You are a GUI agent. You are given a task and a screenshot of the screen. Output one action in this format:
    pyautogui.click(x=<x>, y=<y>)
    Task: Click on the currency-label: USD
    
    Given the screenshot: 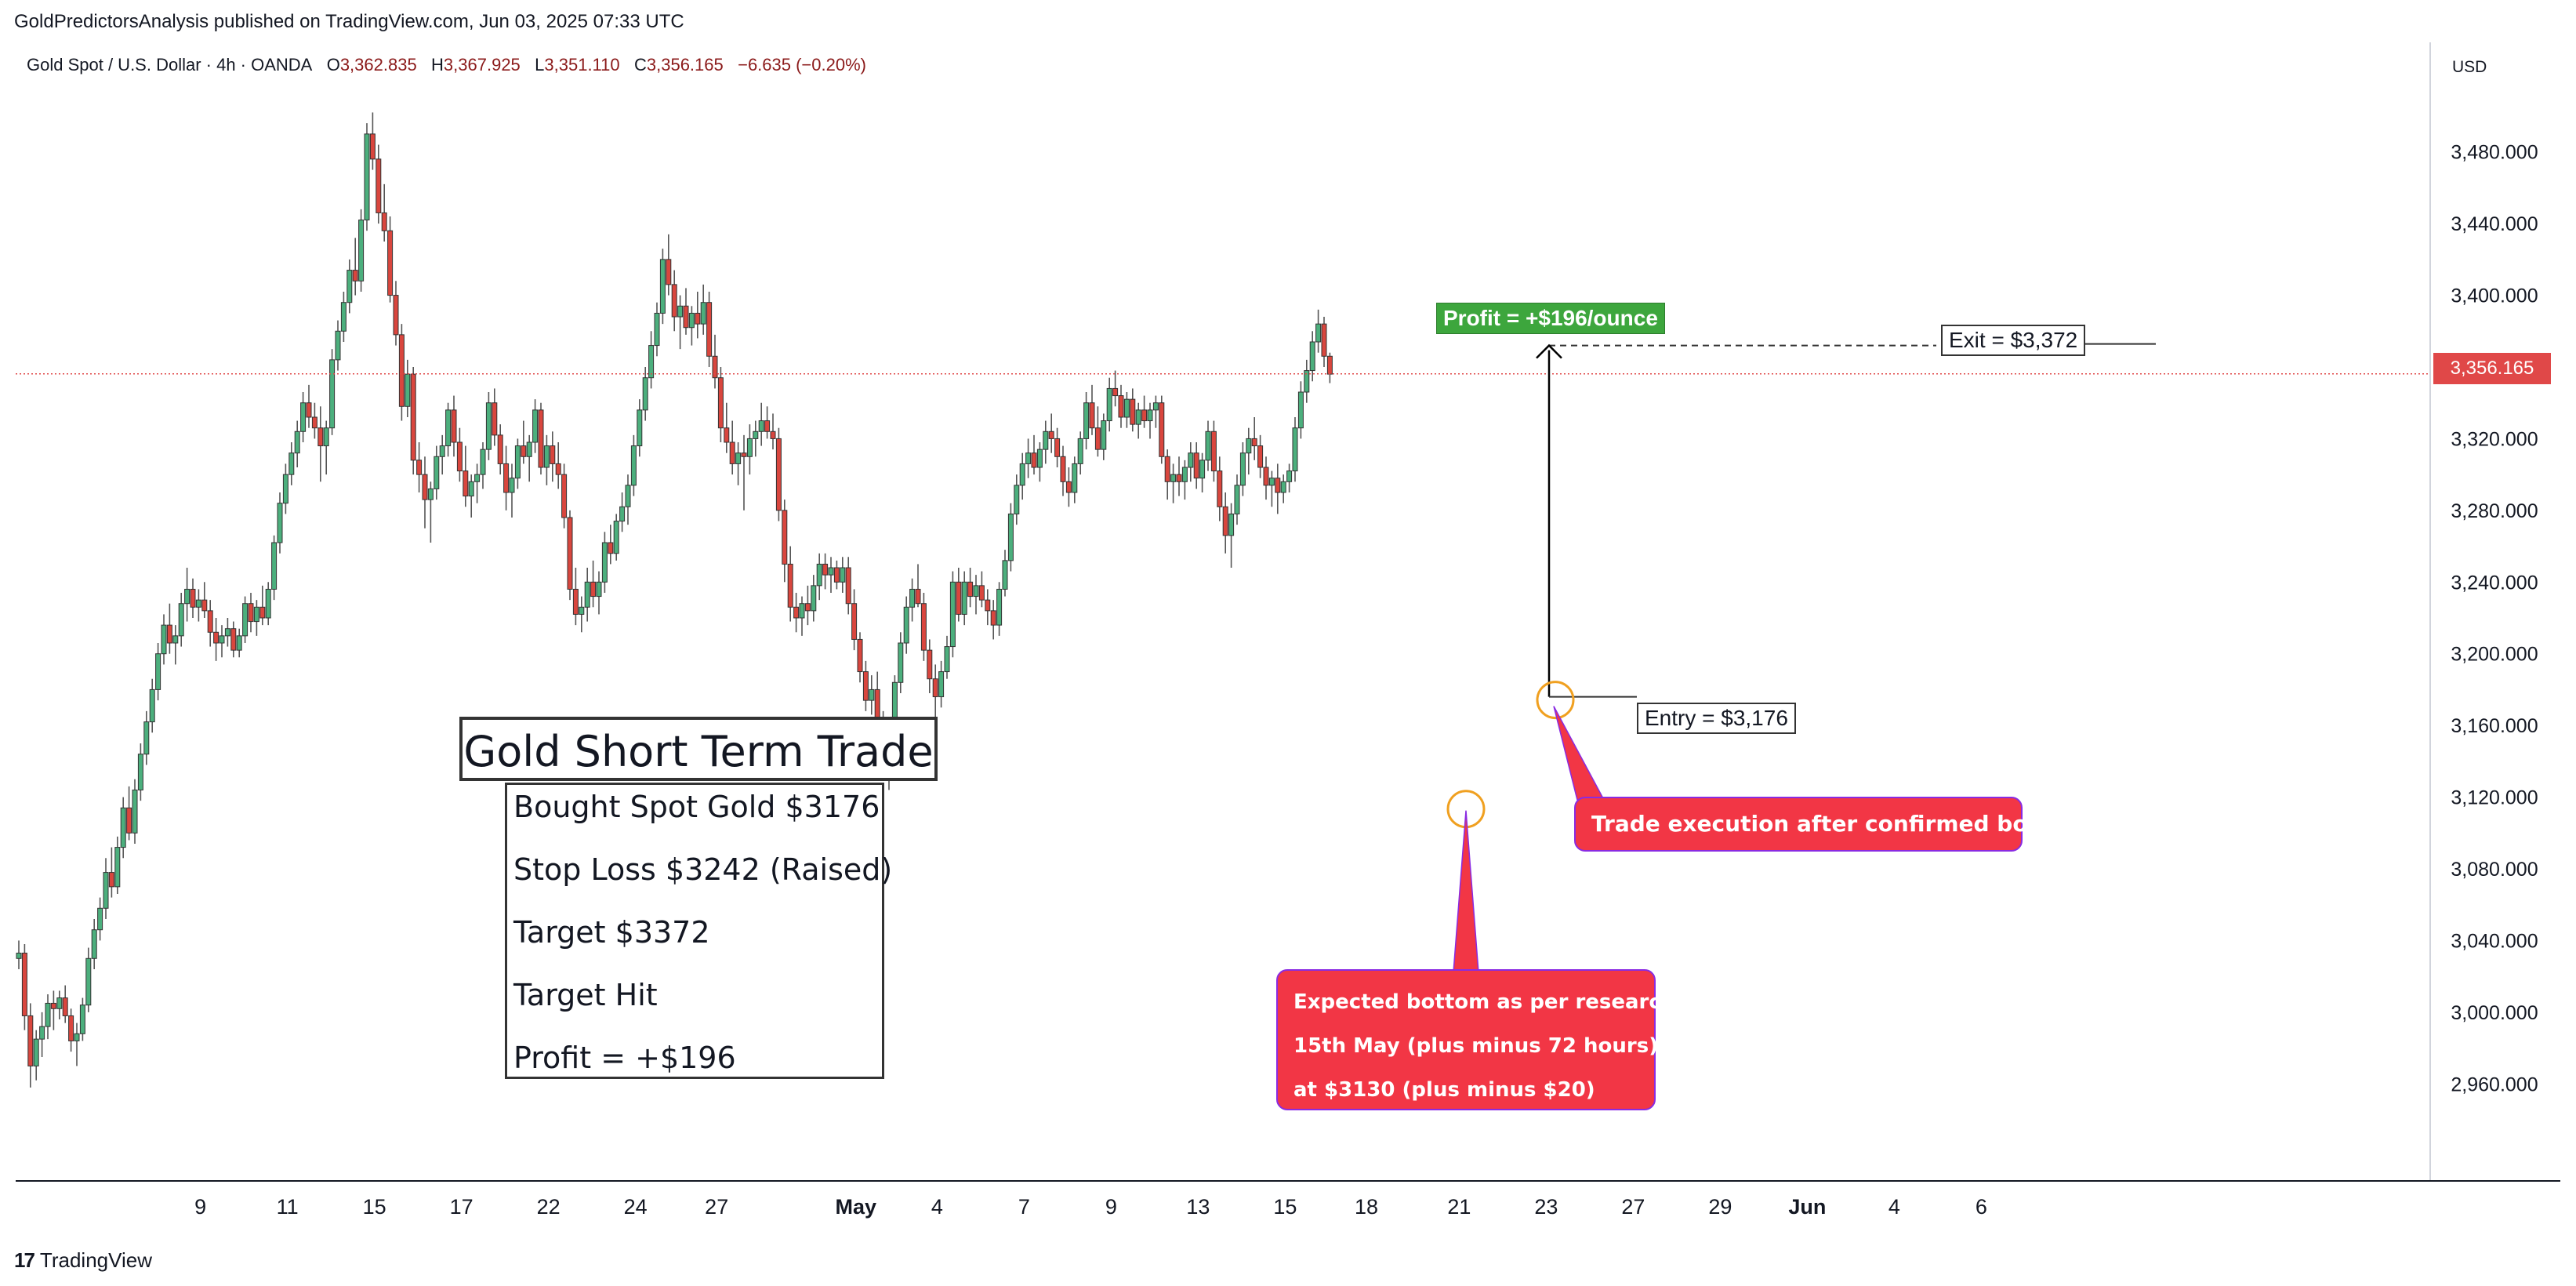 What is the action you would take?
    pyautogui.click(x=2470, y=67)
    